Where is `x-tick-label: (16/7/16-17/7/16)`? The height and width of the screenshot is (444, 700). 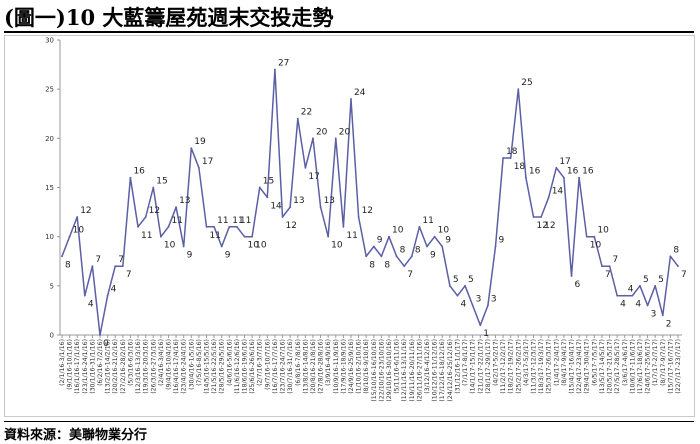 x-tick-label: (16/7/16-17/7/16) is located at coordinates (275, 366).